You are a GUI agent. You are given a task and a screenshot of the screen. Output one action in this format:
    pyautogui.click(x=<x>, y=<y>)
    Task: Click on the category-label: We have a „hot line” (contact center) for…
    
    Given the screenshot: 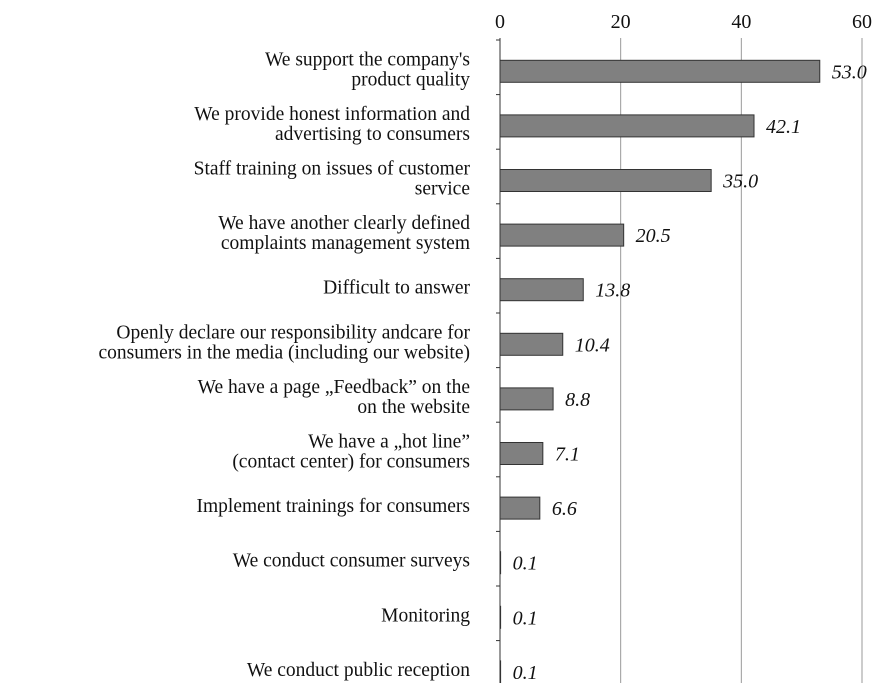 What is the action you would take?
    pyautogui.click(x=351, y=452)
    